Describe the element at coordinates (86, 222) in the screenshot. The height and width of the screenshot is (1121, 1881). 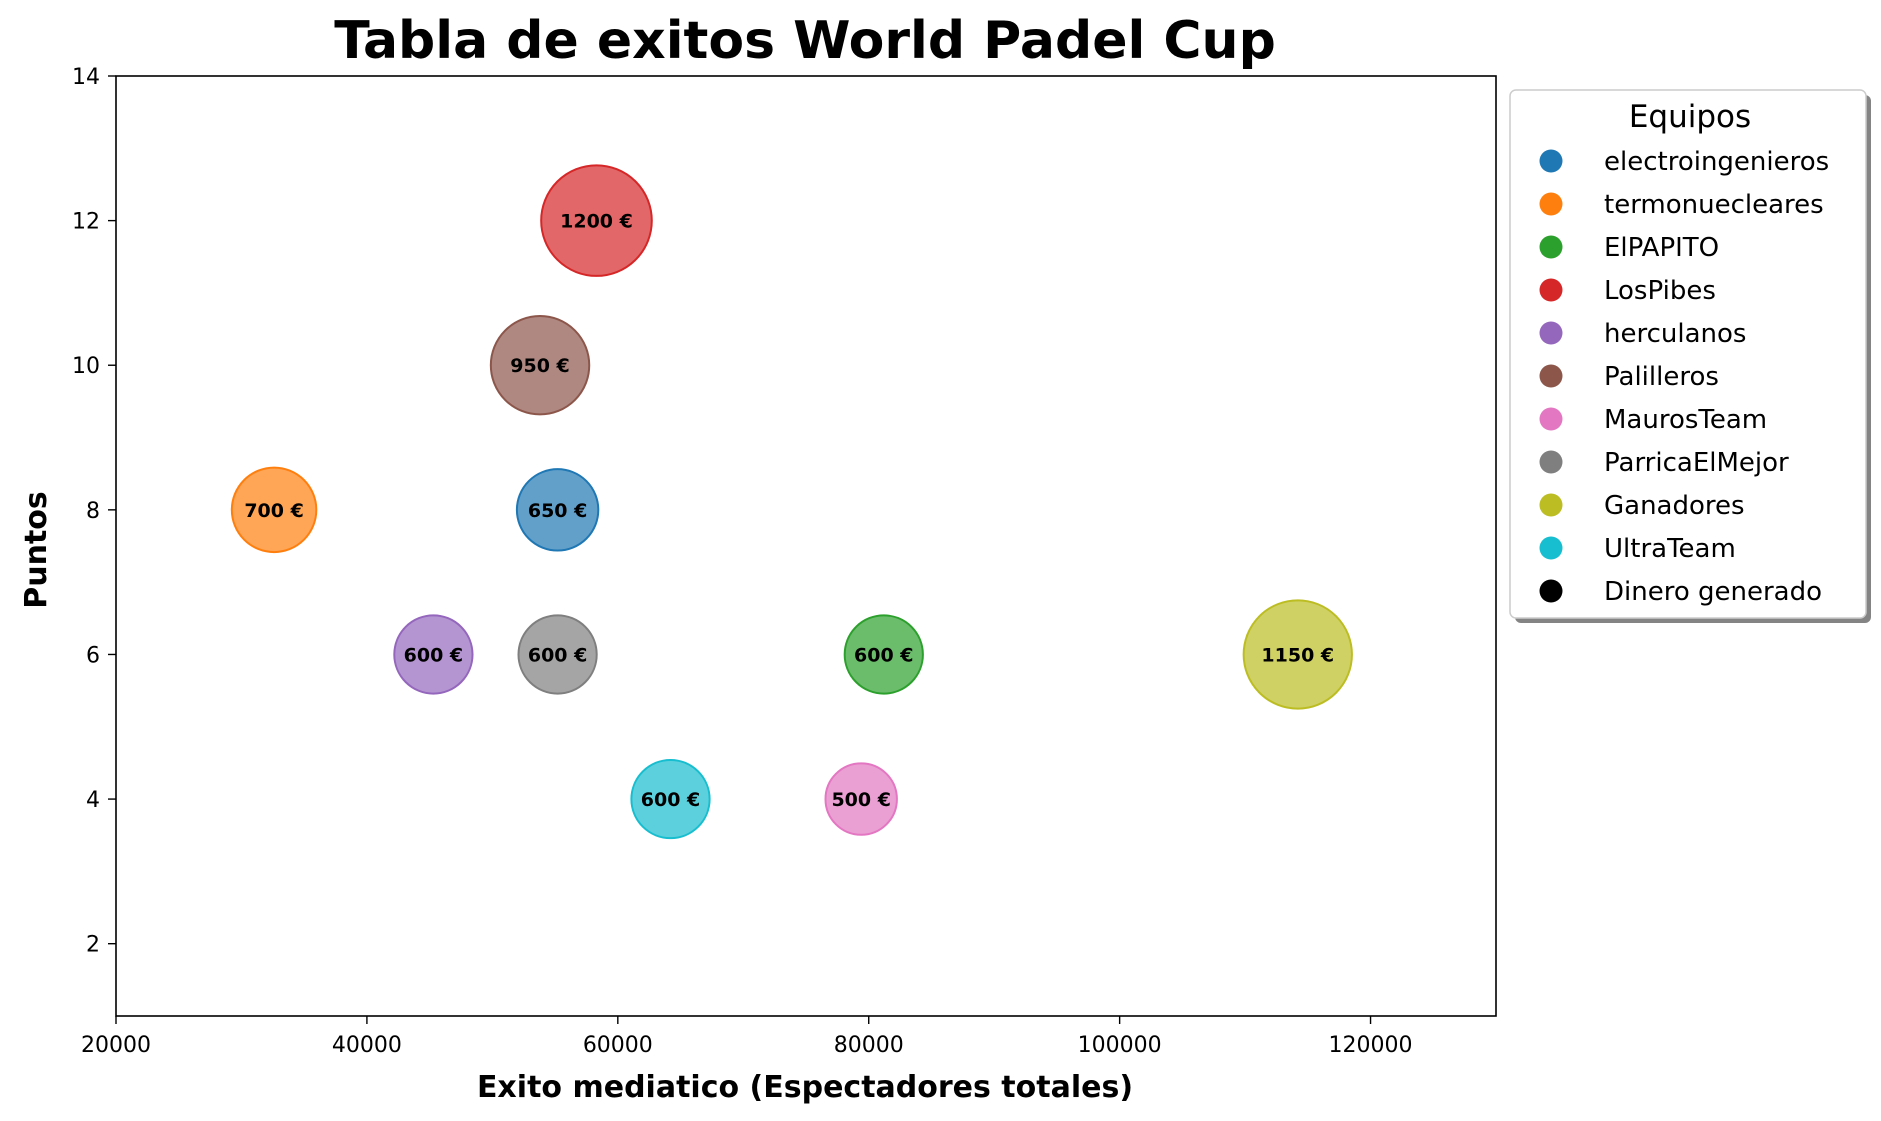
I see `y-tick-label: 12` at that location.